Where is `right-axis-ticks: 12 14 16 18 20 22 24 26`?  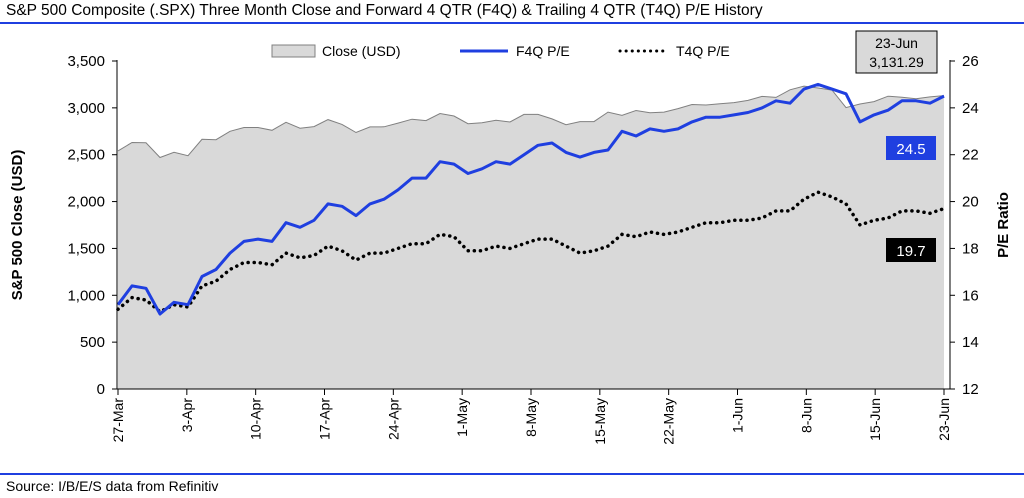 right-axis-ticks: 12 14 16 18 20 22 24 26 is located at coordinates (964, 225).